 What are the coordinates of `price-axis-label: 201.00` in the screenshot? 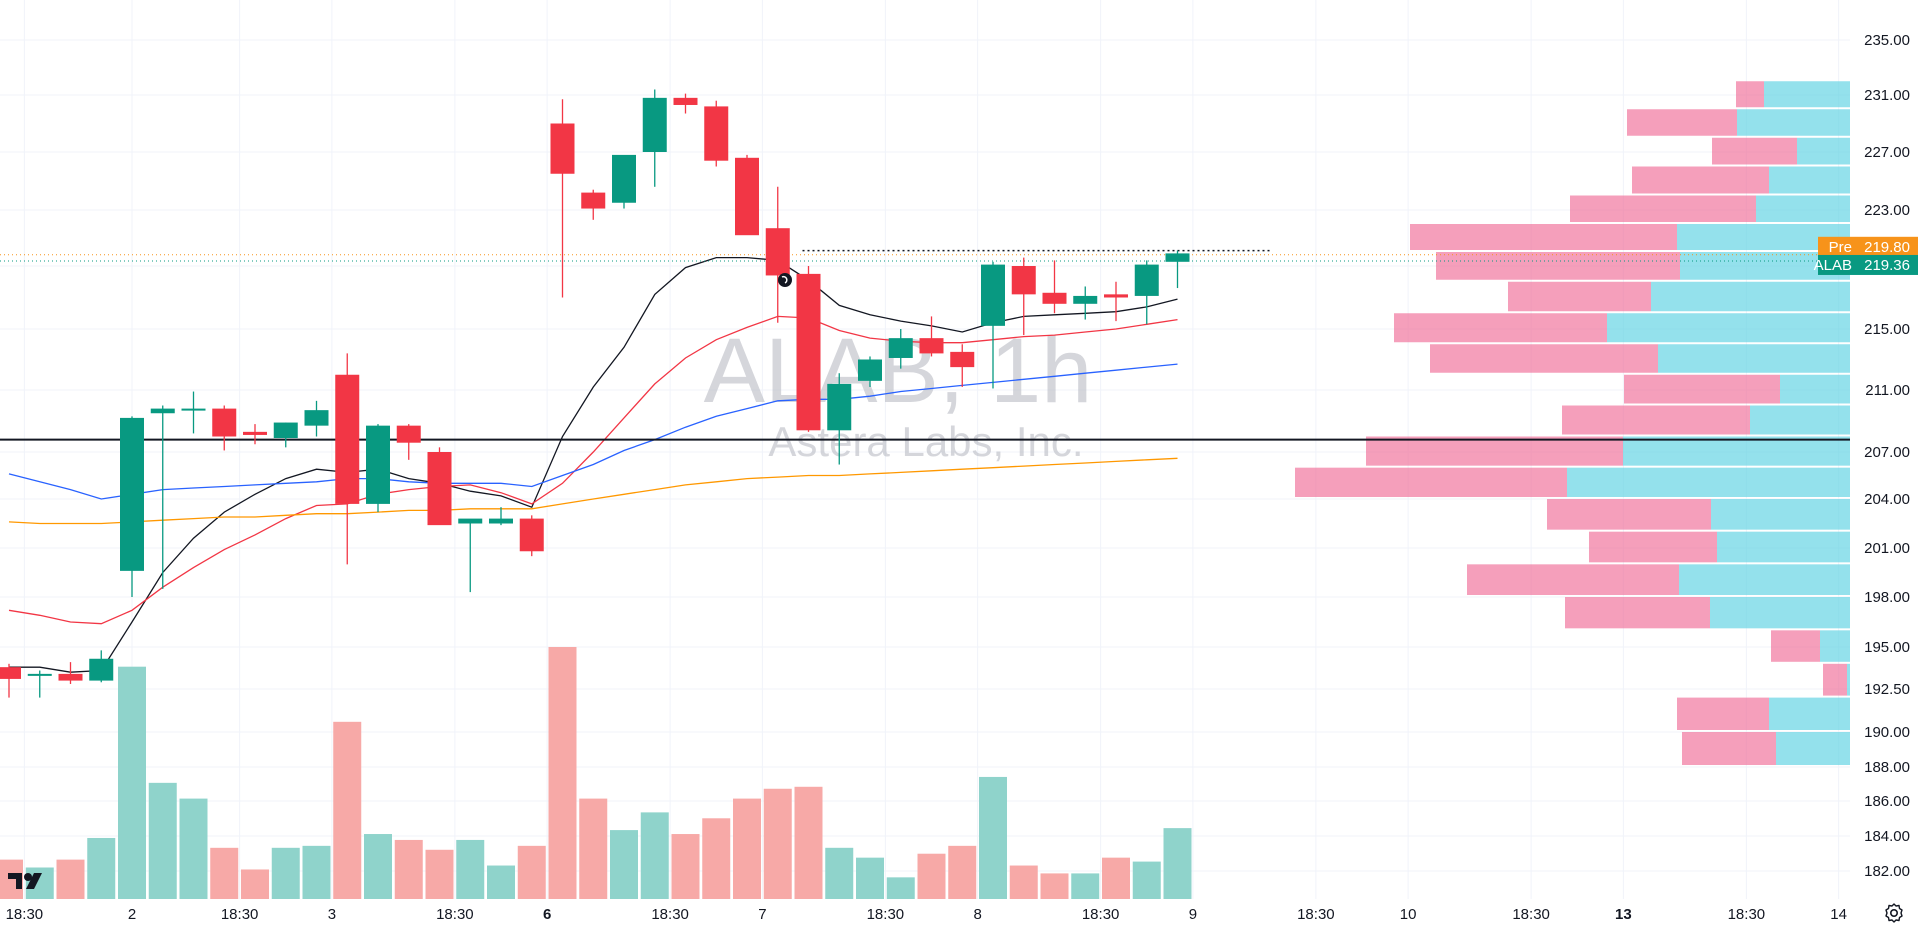 It's located at (1887, 548).